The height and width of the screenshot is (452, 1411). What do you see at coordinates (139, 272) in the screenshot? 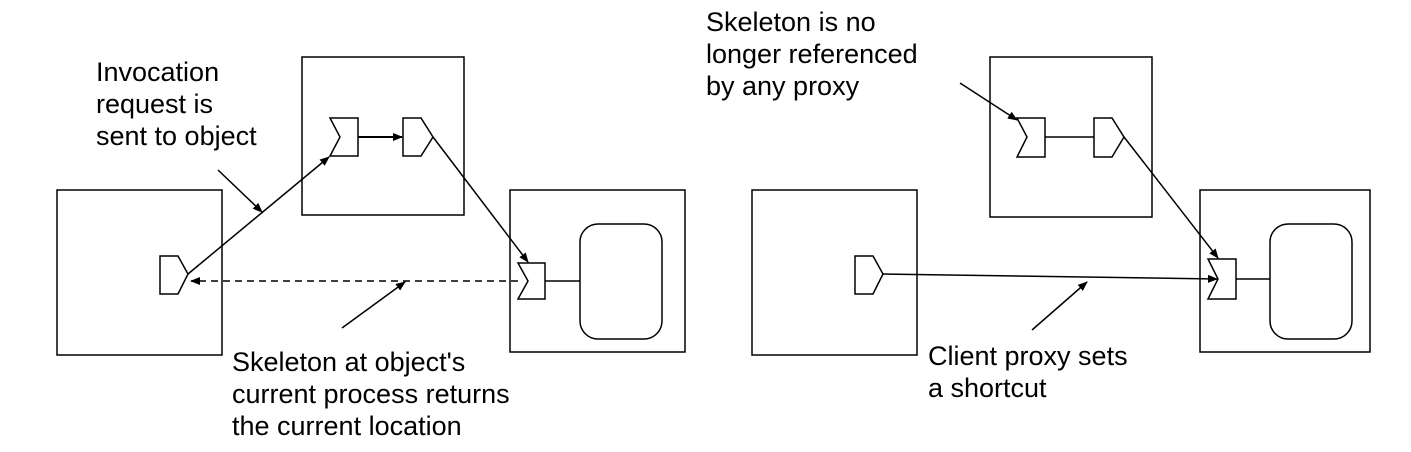
I see `client-process-box` at bounding box center [139, 272].